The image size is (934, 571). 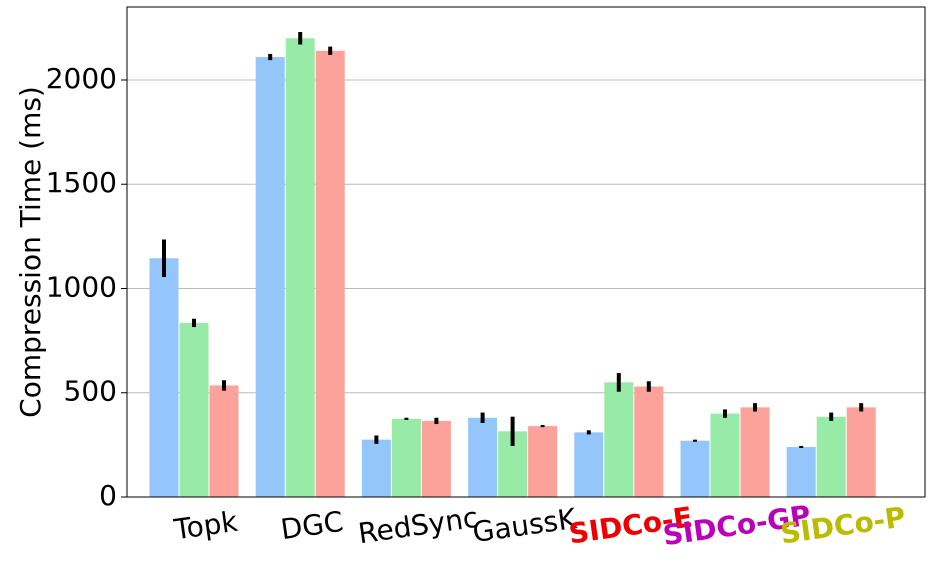 What do you see at coordinates (81, 182) in the screenshot?
I see `y-tick-label: 1500` at bounding box center [81, 182].